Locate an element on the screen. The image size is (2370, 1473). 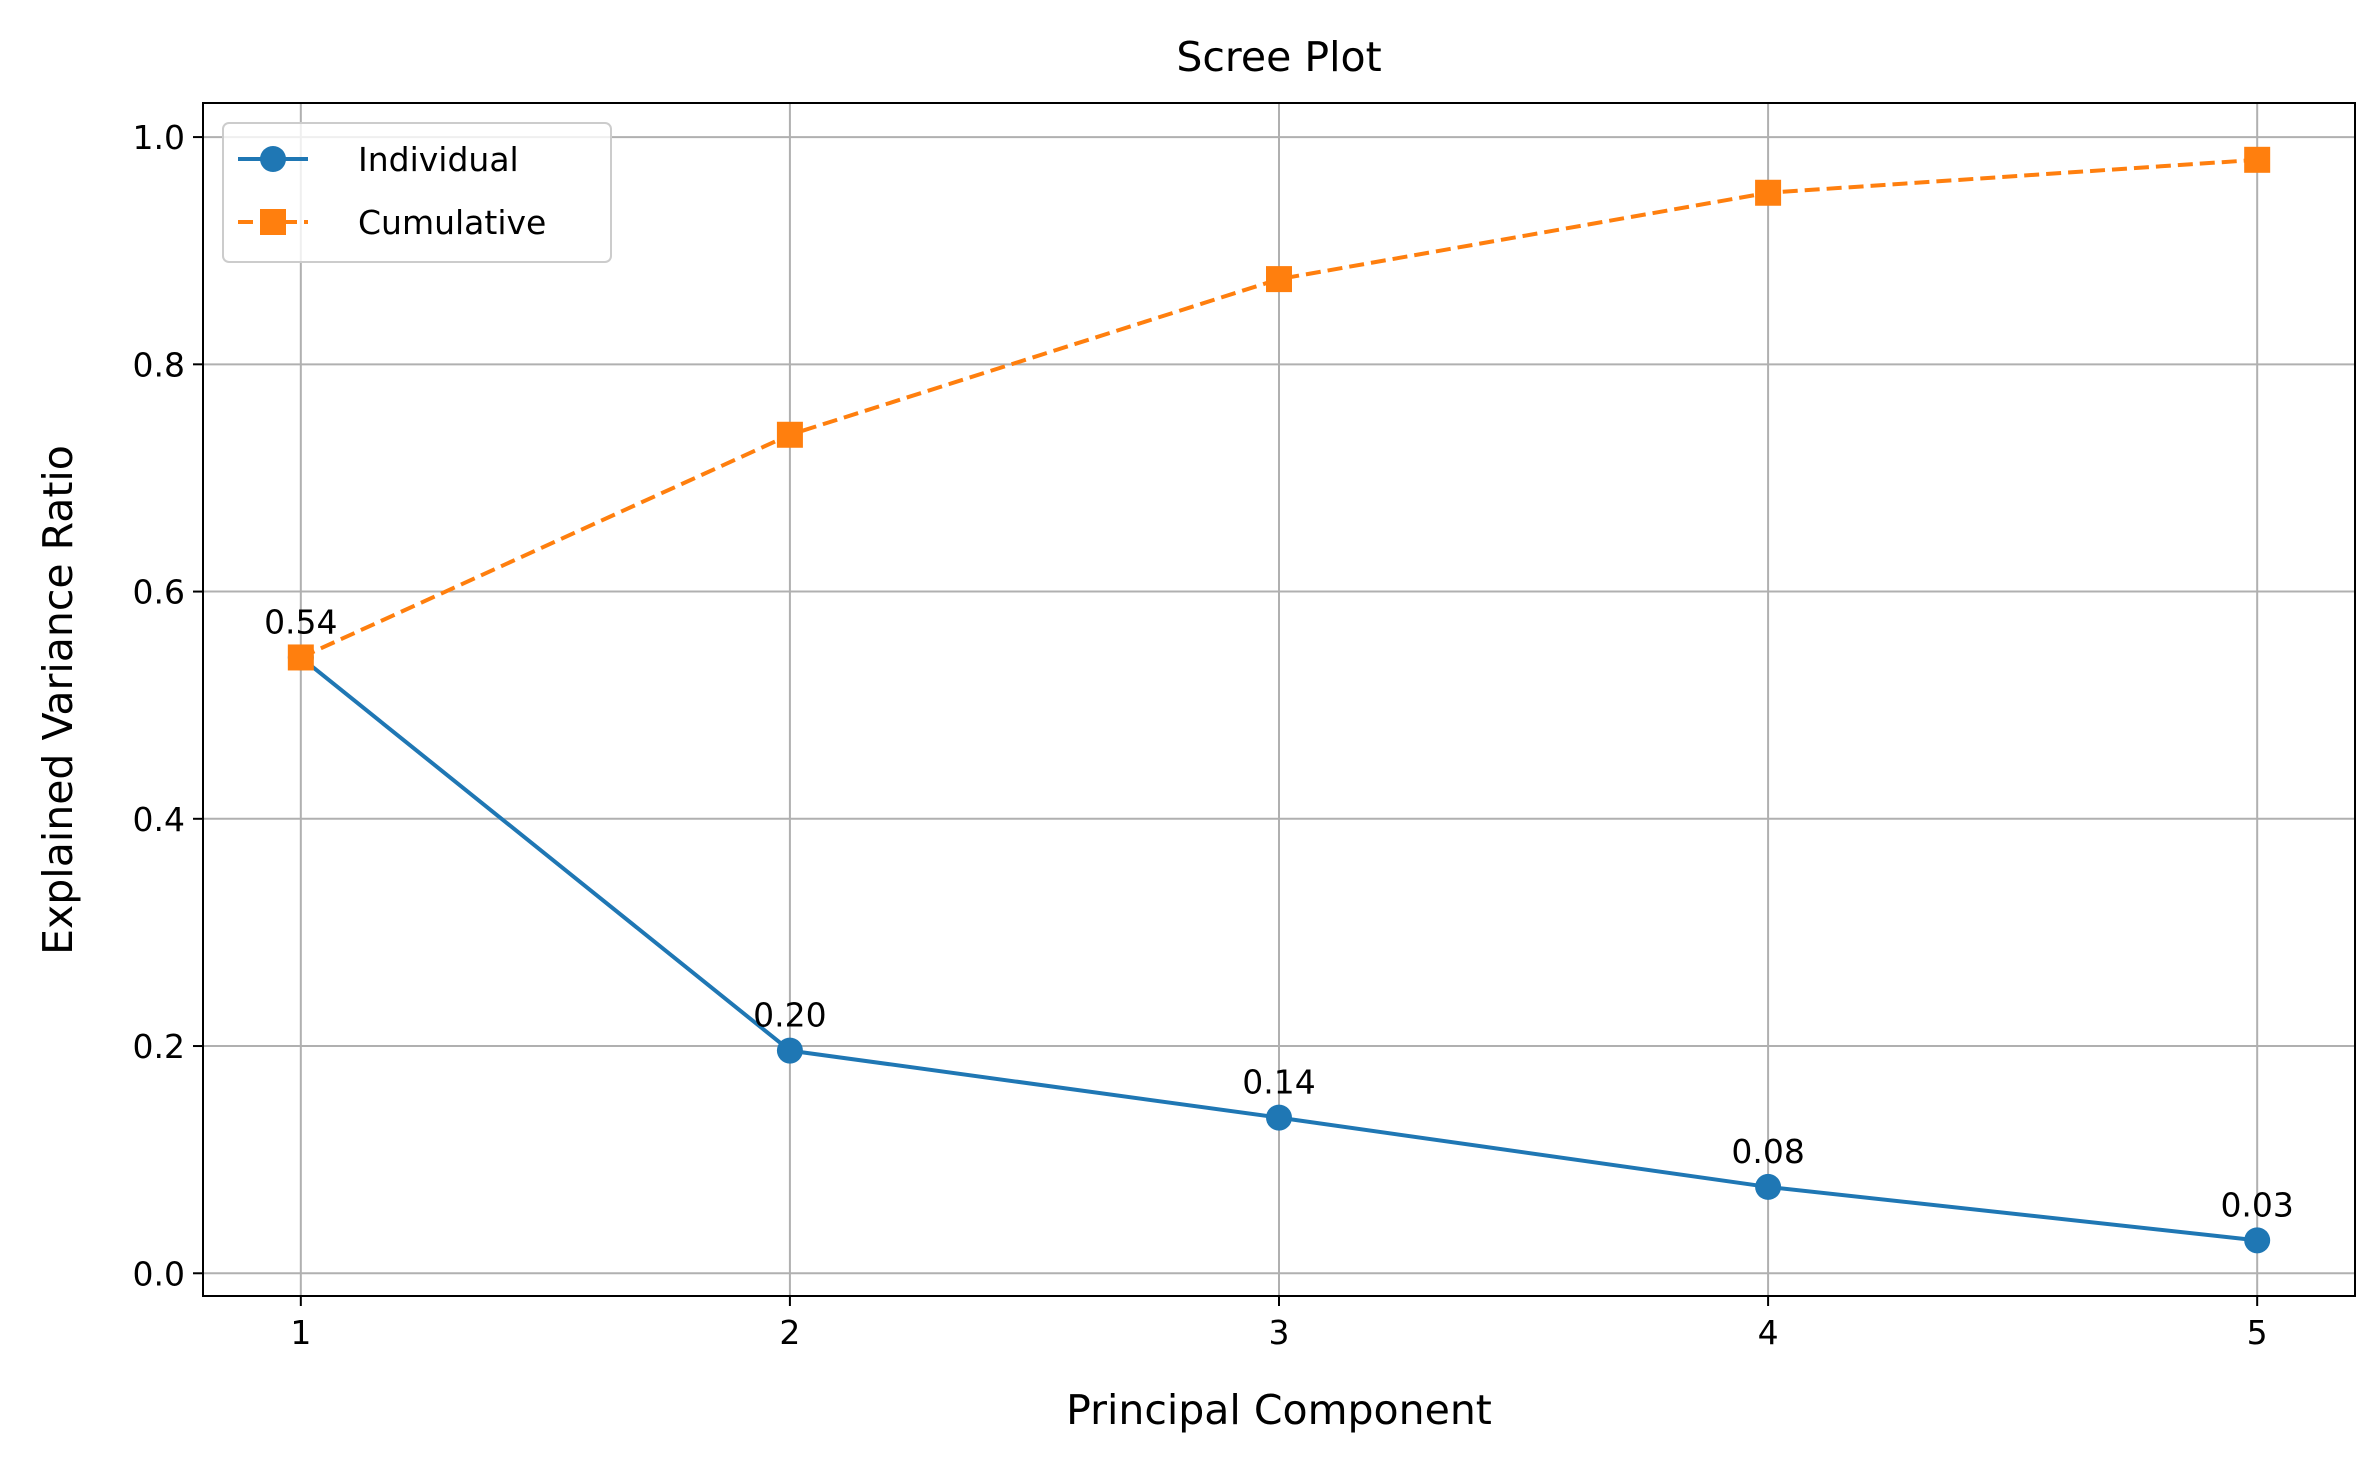
x-tick-label: 5 is located at coordinates (2257, 1332).